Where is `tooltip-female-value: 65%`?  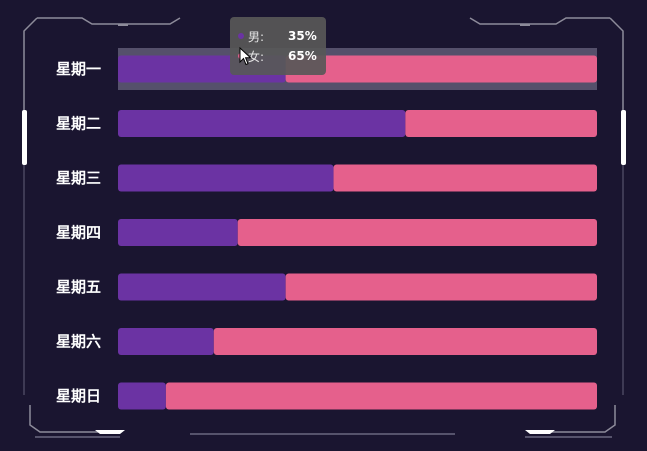 tooltip-female-value: 65% is located at coordinates (302, 56).